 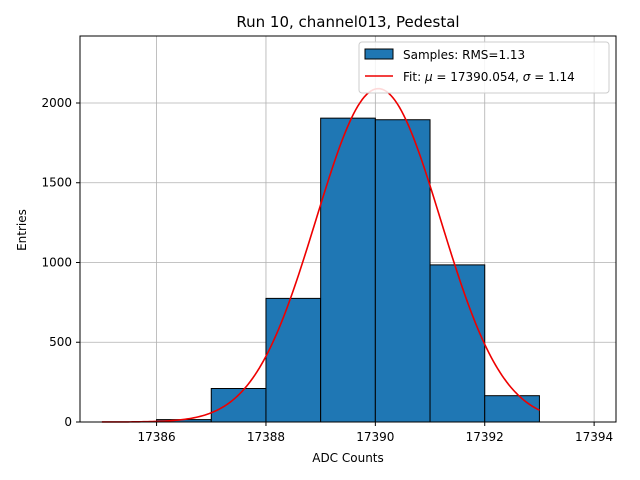 I want to click on legend-fit-mu-symbol: μ, so click(x=428, y=77).